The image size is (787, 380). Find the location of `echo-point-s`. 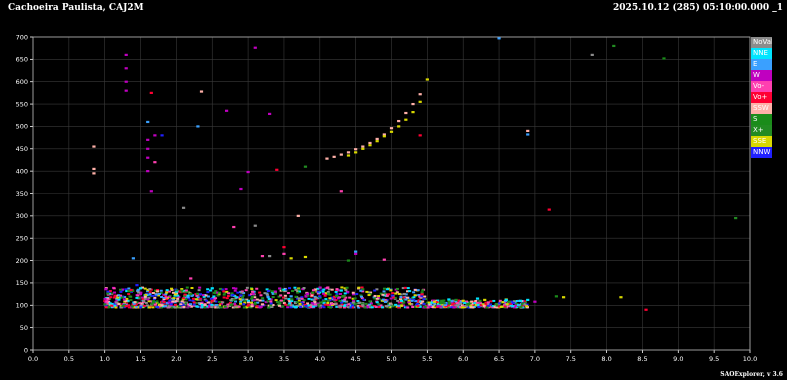

echo-point-s is located at coordinates (348, 260).